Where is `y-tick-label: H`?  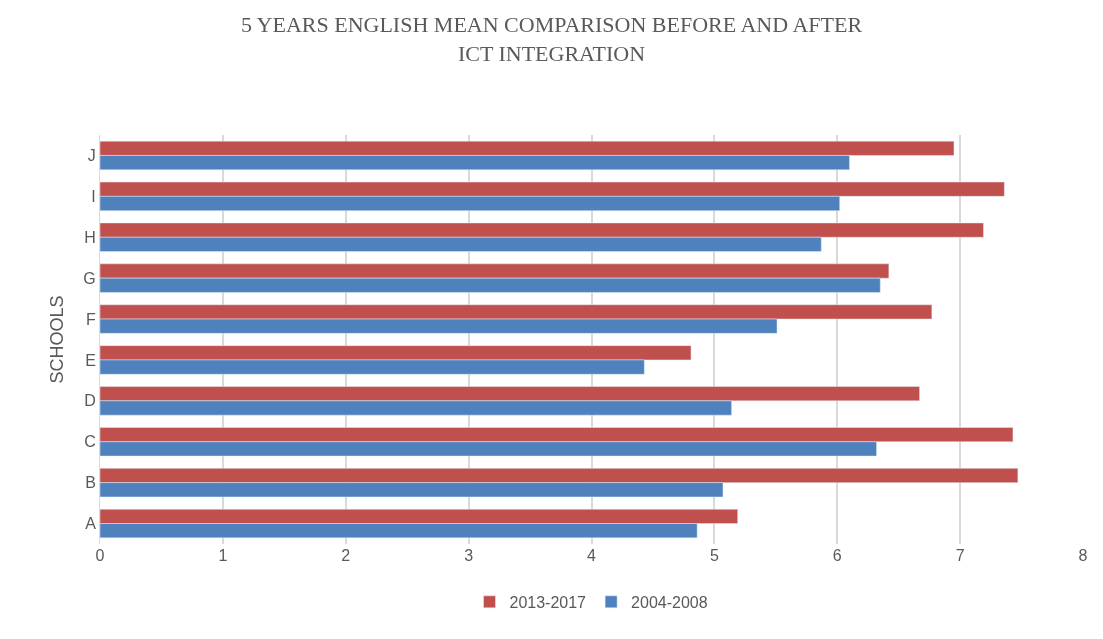 y-tick-label: H is located at coordinates (90, 237).